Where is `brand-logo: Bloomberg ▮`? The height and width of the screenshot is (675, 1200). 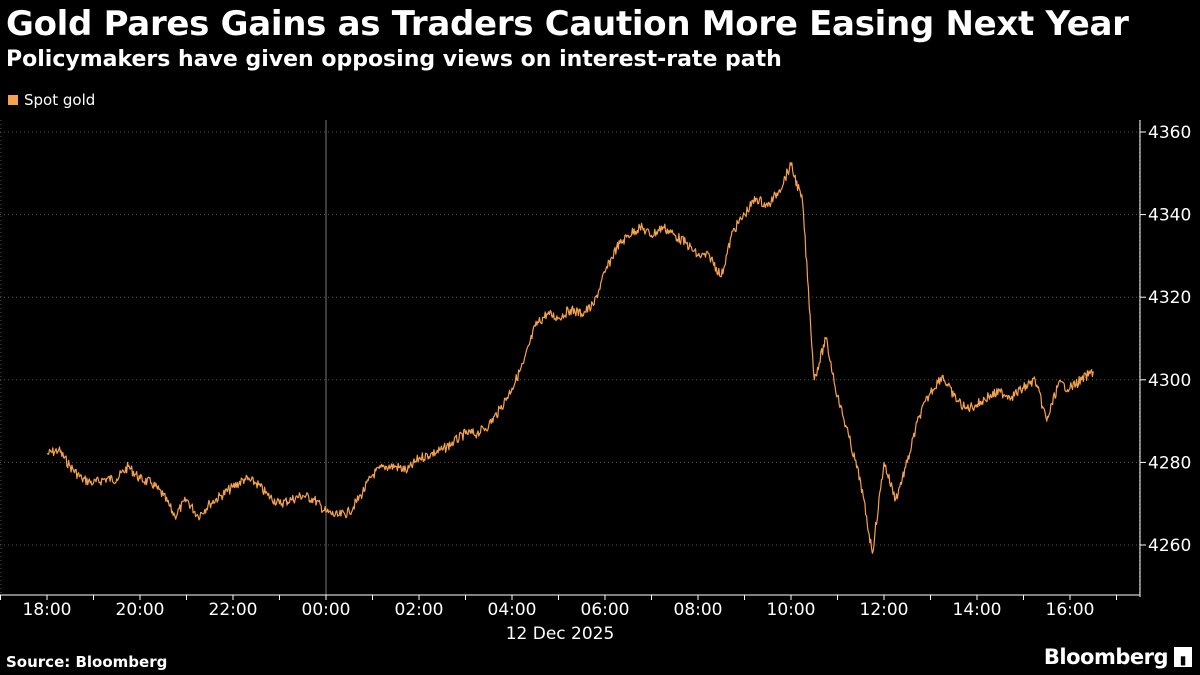 brand-logo: Bloomberg ▮ is located at coordinates (1118, 657).